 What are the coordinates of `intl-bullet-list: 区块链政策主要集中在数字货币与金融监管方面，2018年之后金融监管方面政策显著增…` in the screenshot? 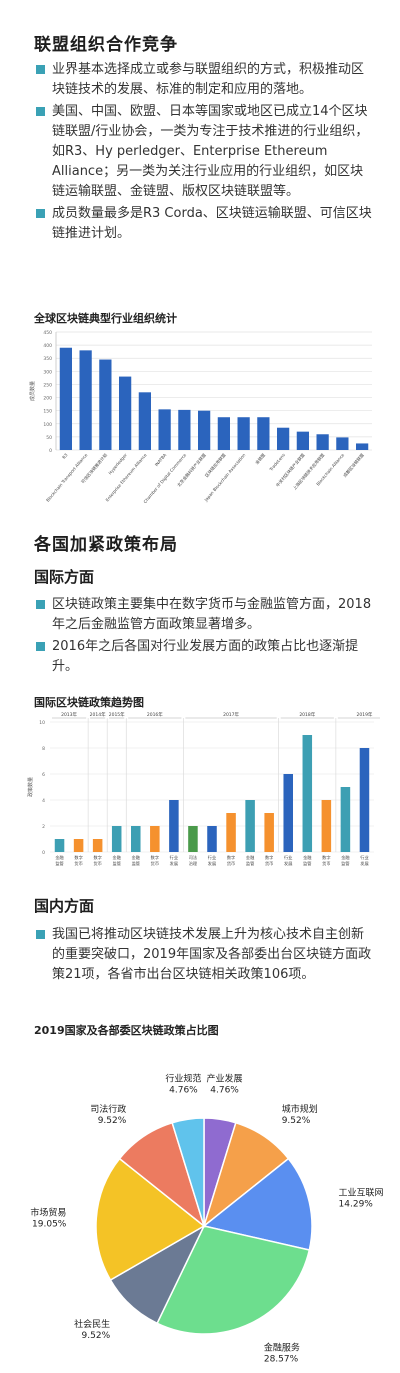 It's located at (204, 637).